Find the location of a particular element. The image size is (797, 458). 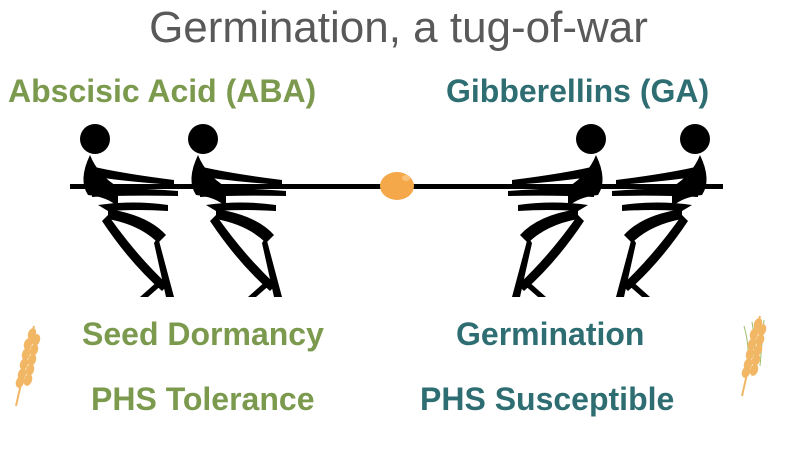

aba-puller-1-icon is located at coordinates (129, 210).